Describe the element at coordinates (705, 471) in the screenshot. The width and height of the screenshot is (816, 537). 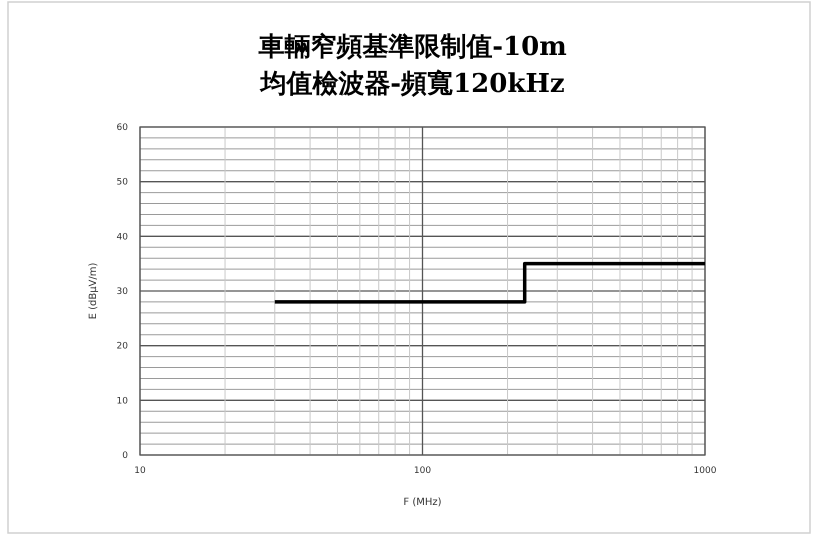
I see `x-tick-label: 1000` at that location.